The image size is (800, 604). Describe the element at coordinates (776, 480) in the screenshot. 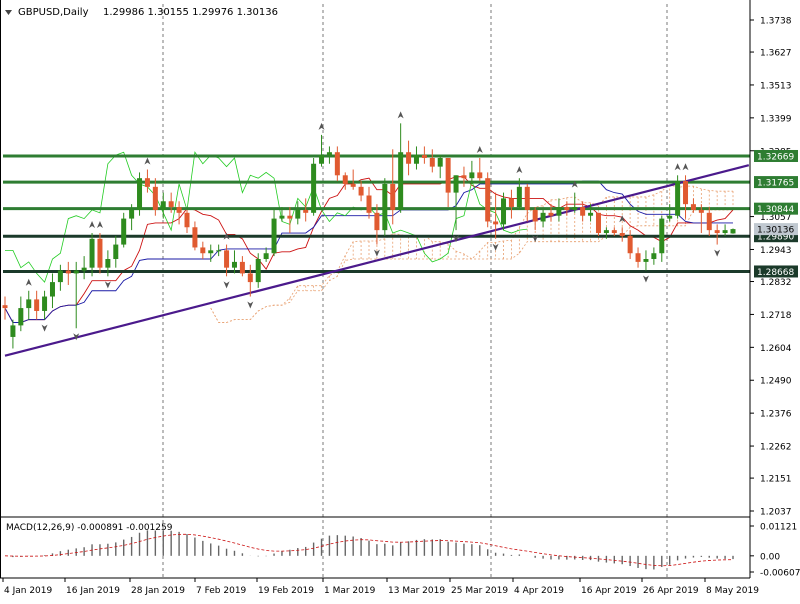

I see `price-tick-label: 1.2151` at that location.